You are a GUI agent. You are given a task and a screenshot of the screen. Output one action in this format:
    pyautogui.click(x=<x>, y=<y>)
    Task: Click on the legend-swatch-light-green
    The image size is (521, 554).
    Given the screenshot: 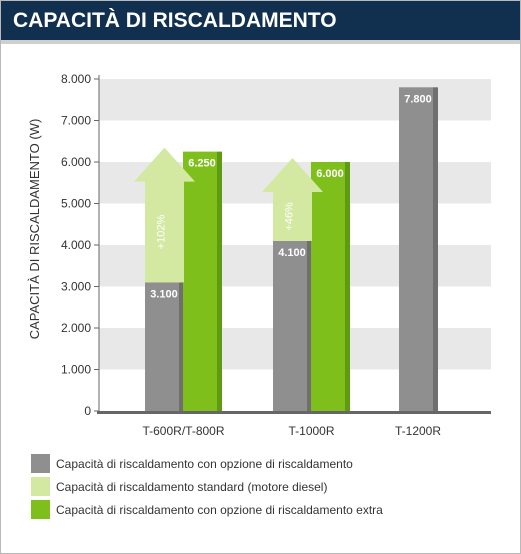 What is the action you would take?
    pyautogui.click(x=40, y=486)
    